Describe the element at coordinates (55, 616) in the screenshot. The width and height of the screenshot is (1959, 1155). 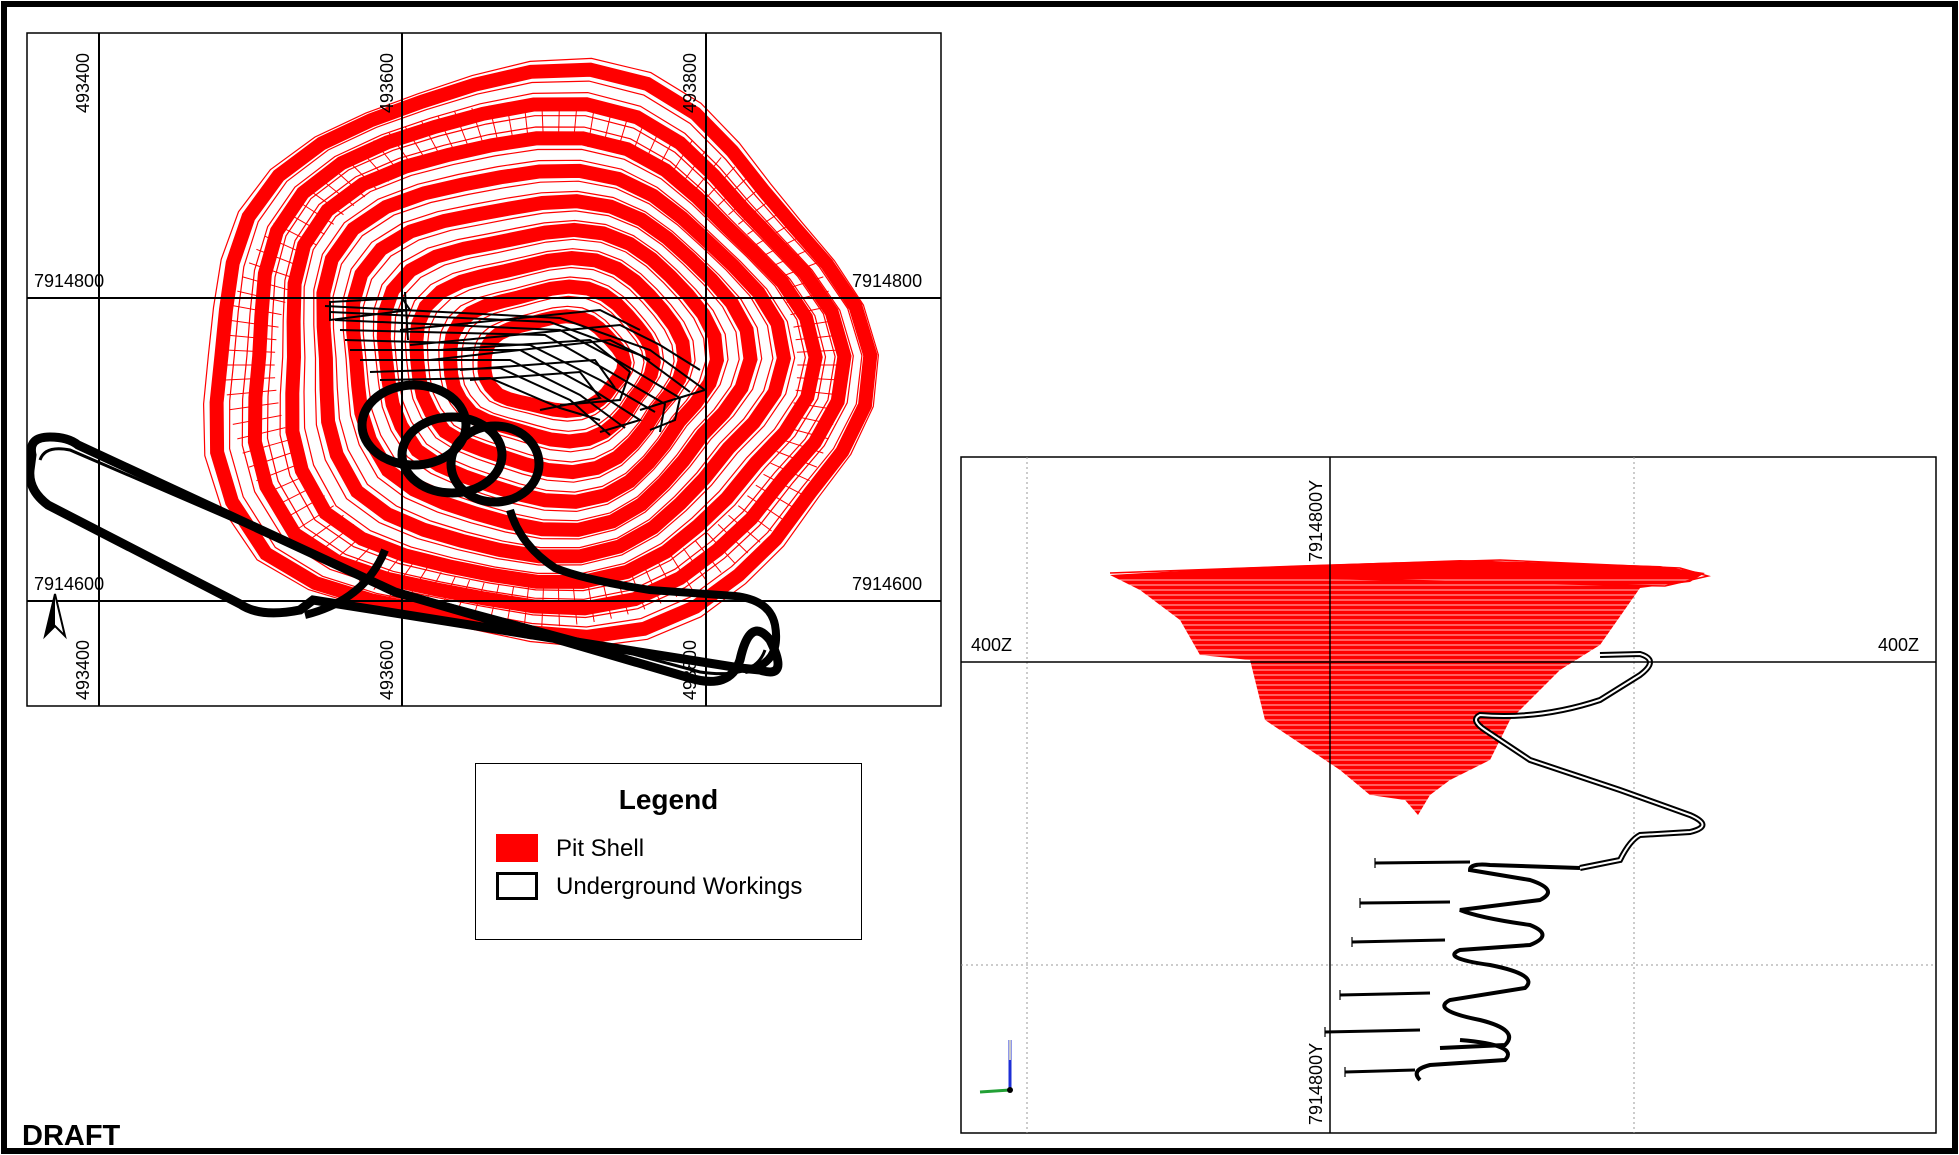
I see `north-arrow-icon` at that location.